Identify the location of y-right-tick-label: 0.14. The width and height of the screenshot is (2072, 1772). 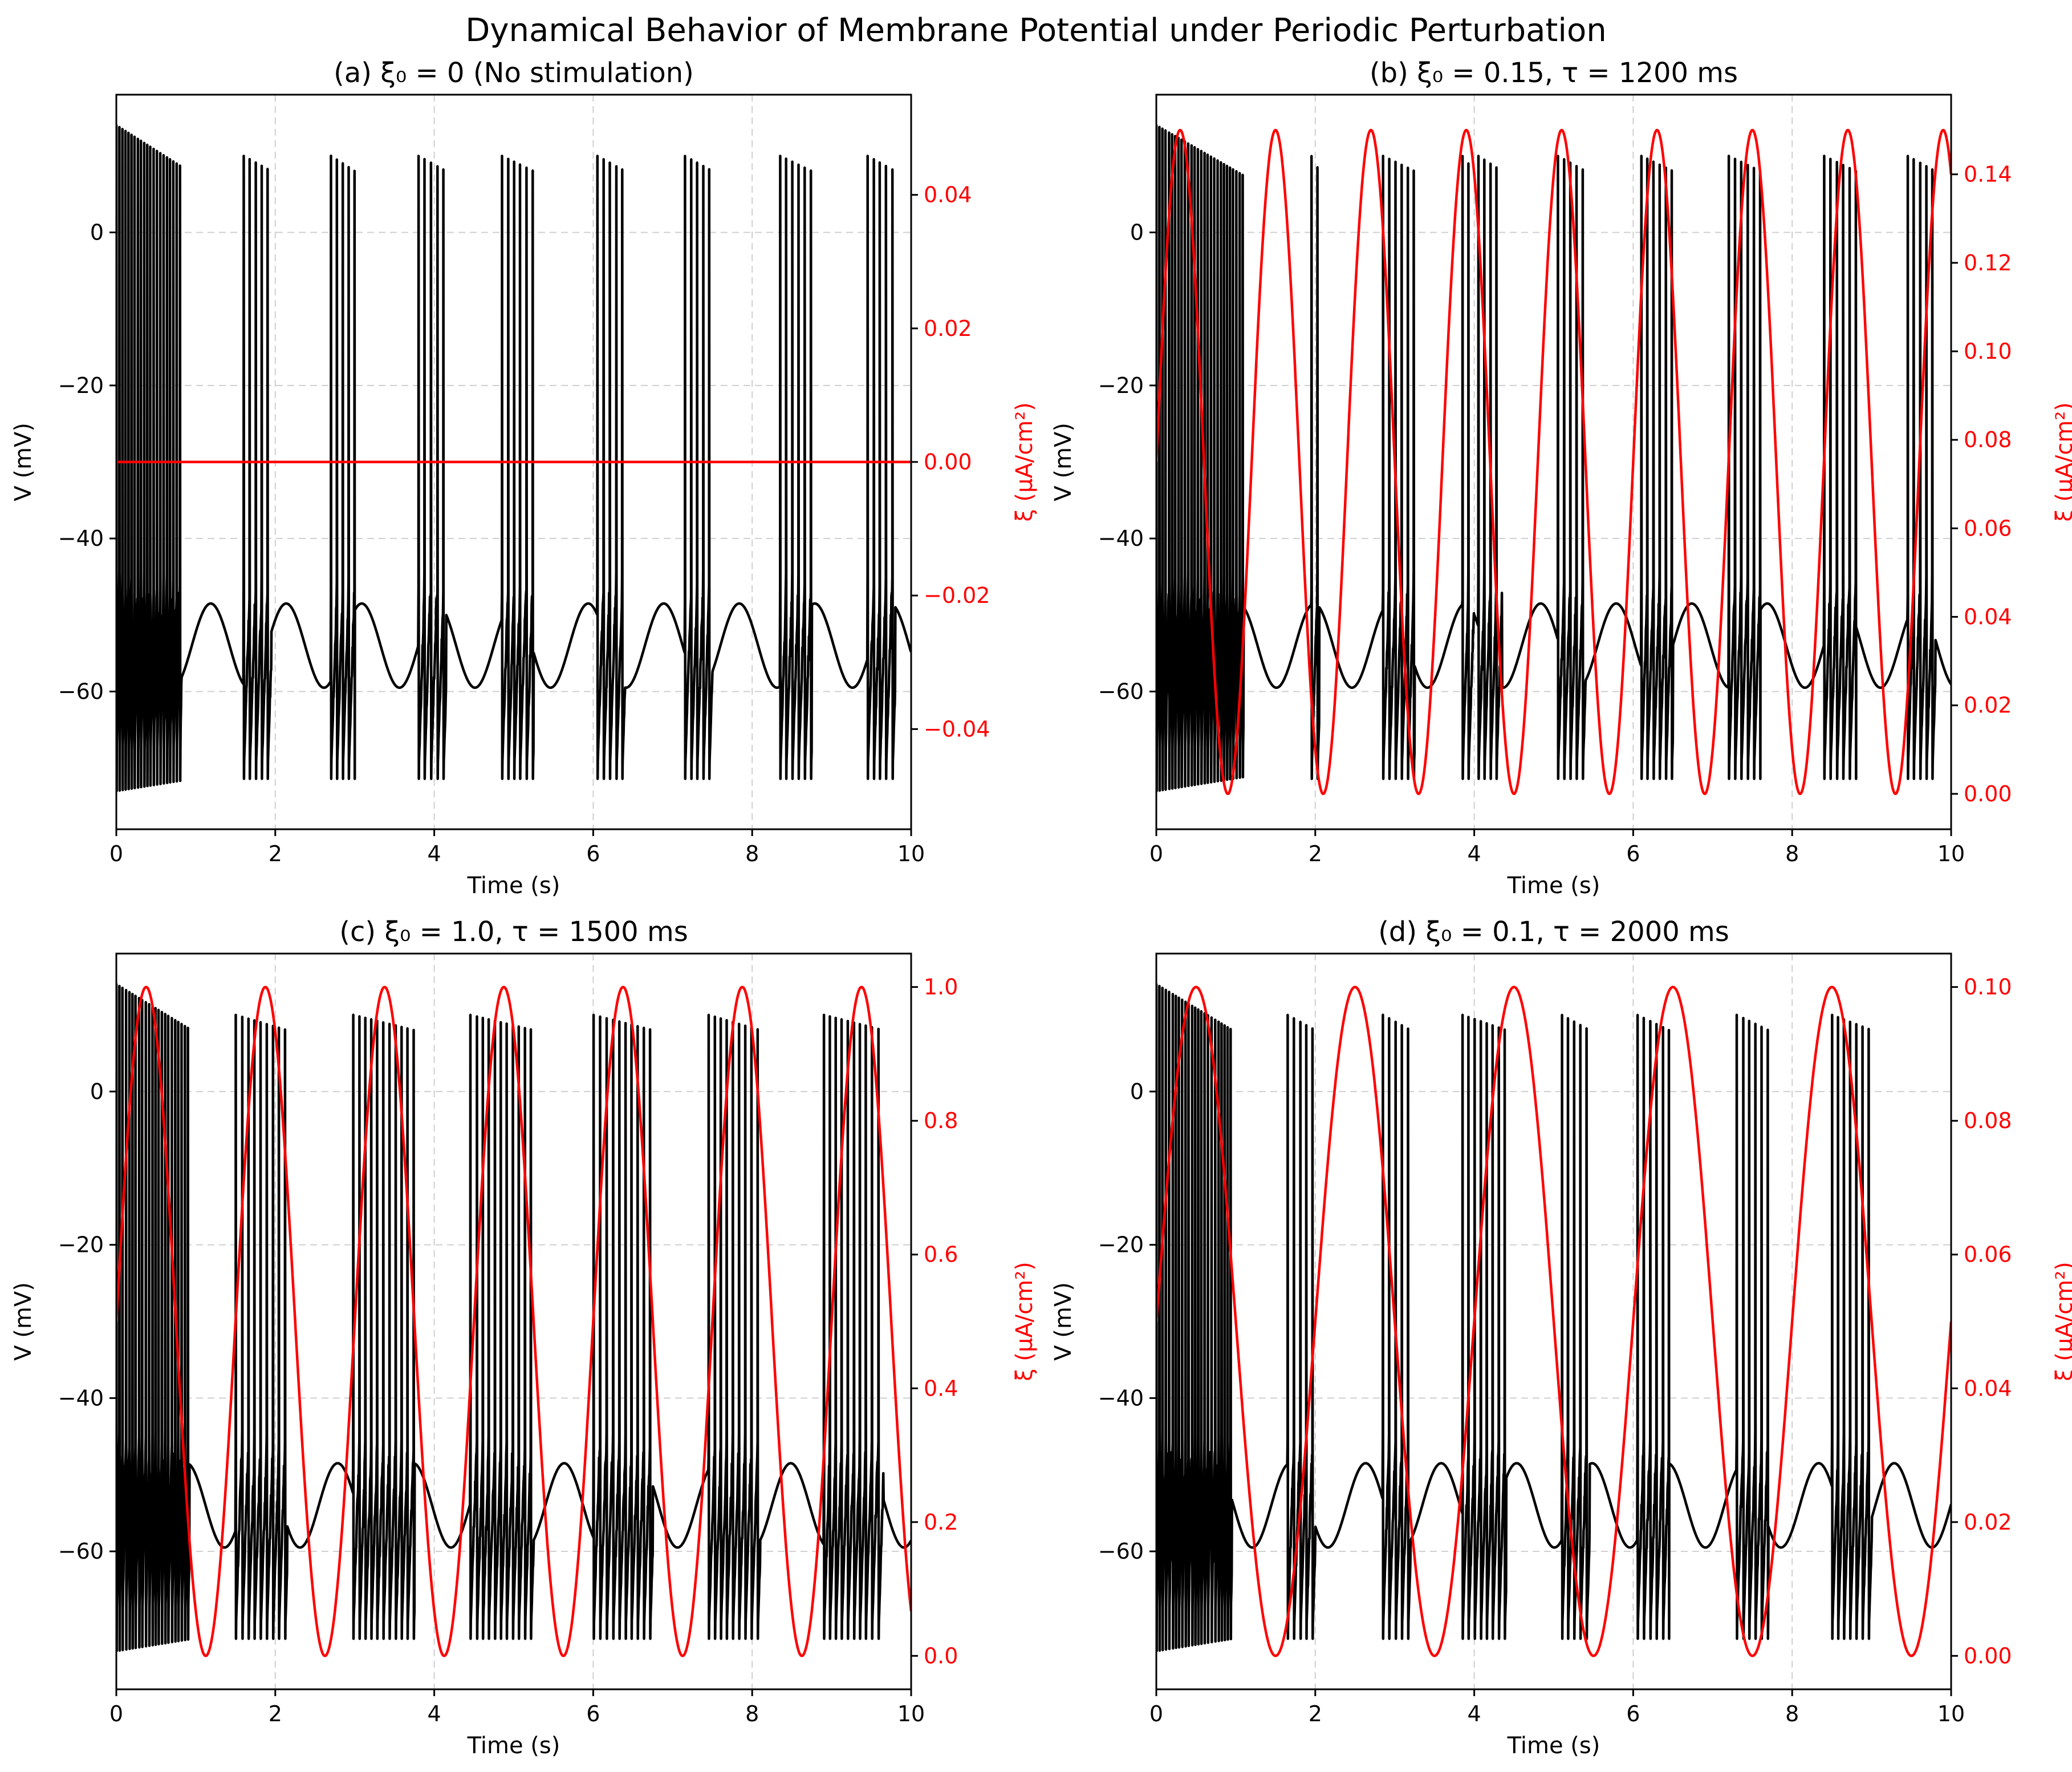
(1988, 174).